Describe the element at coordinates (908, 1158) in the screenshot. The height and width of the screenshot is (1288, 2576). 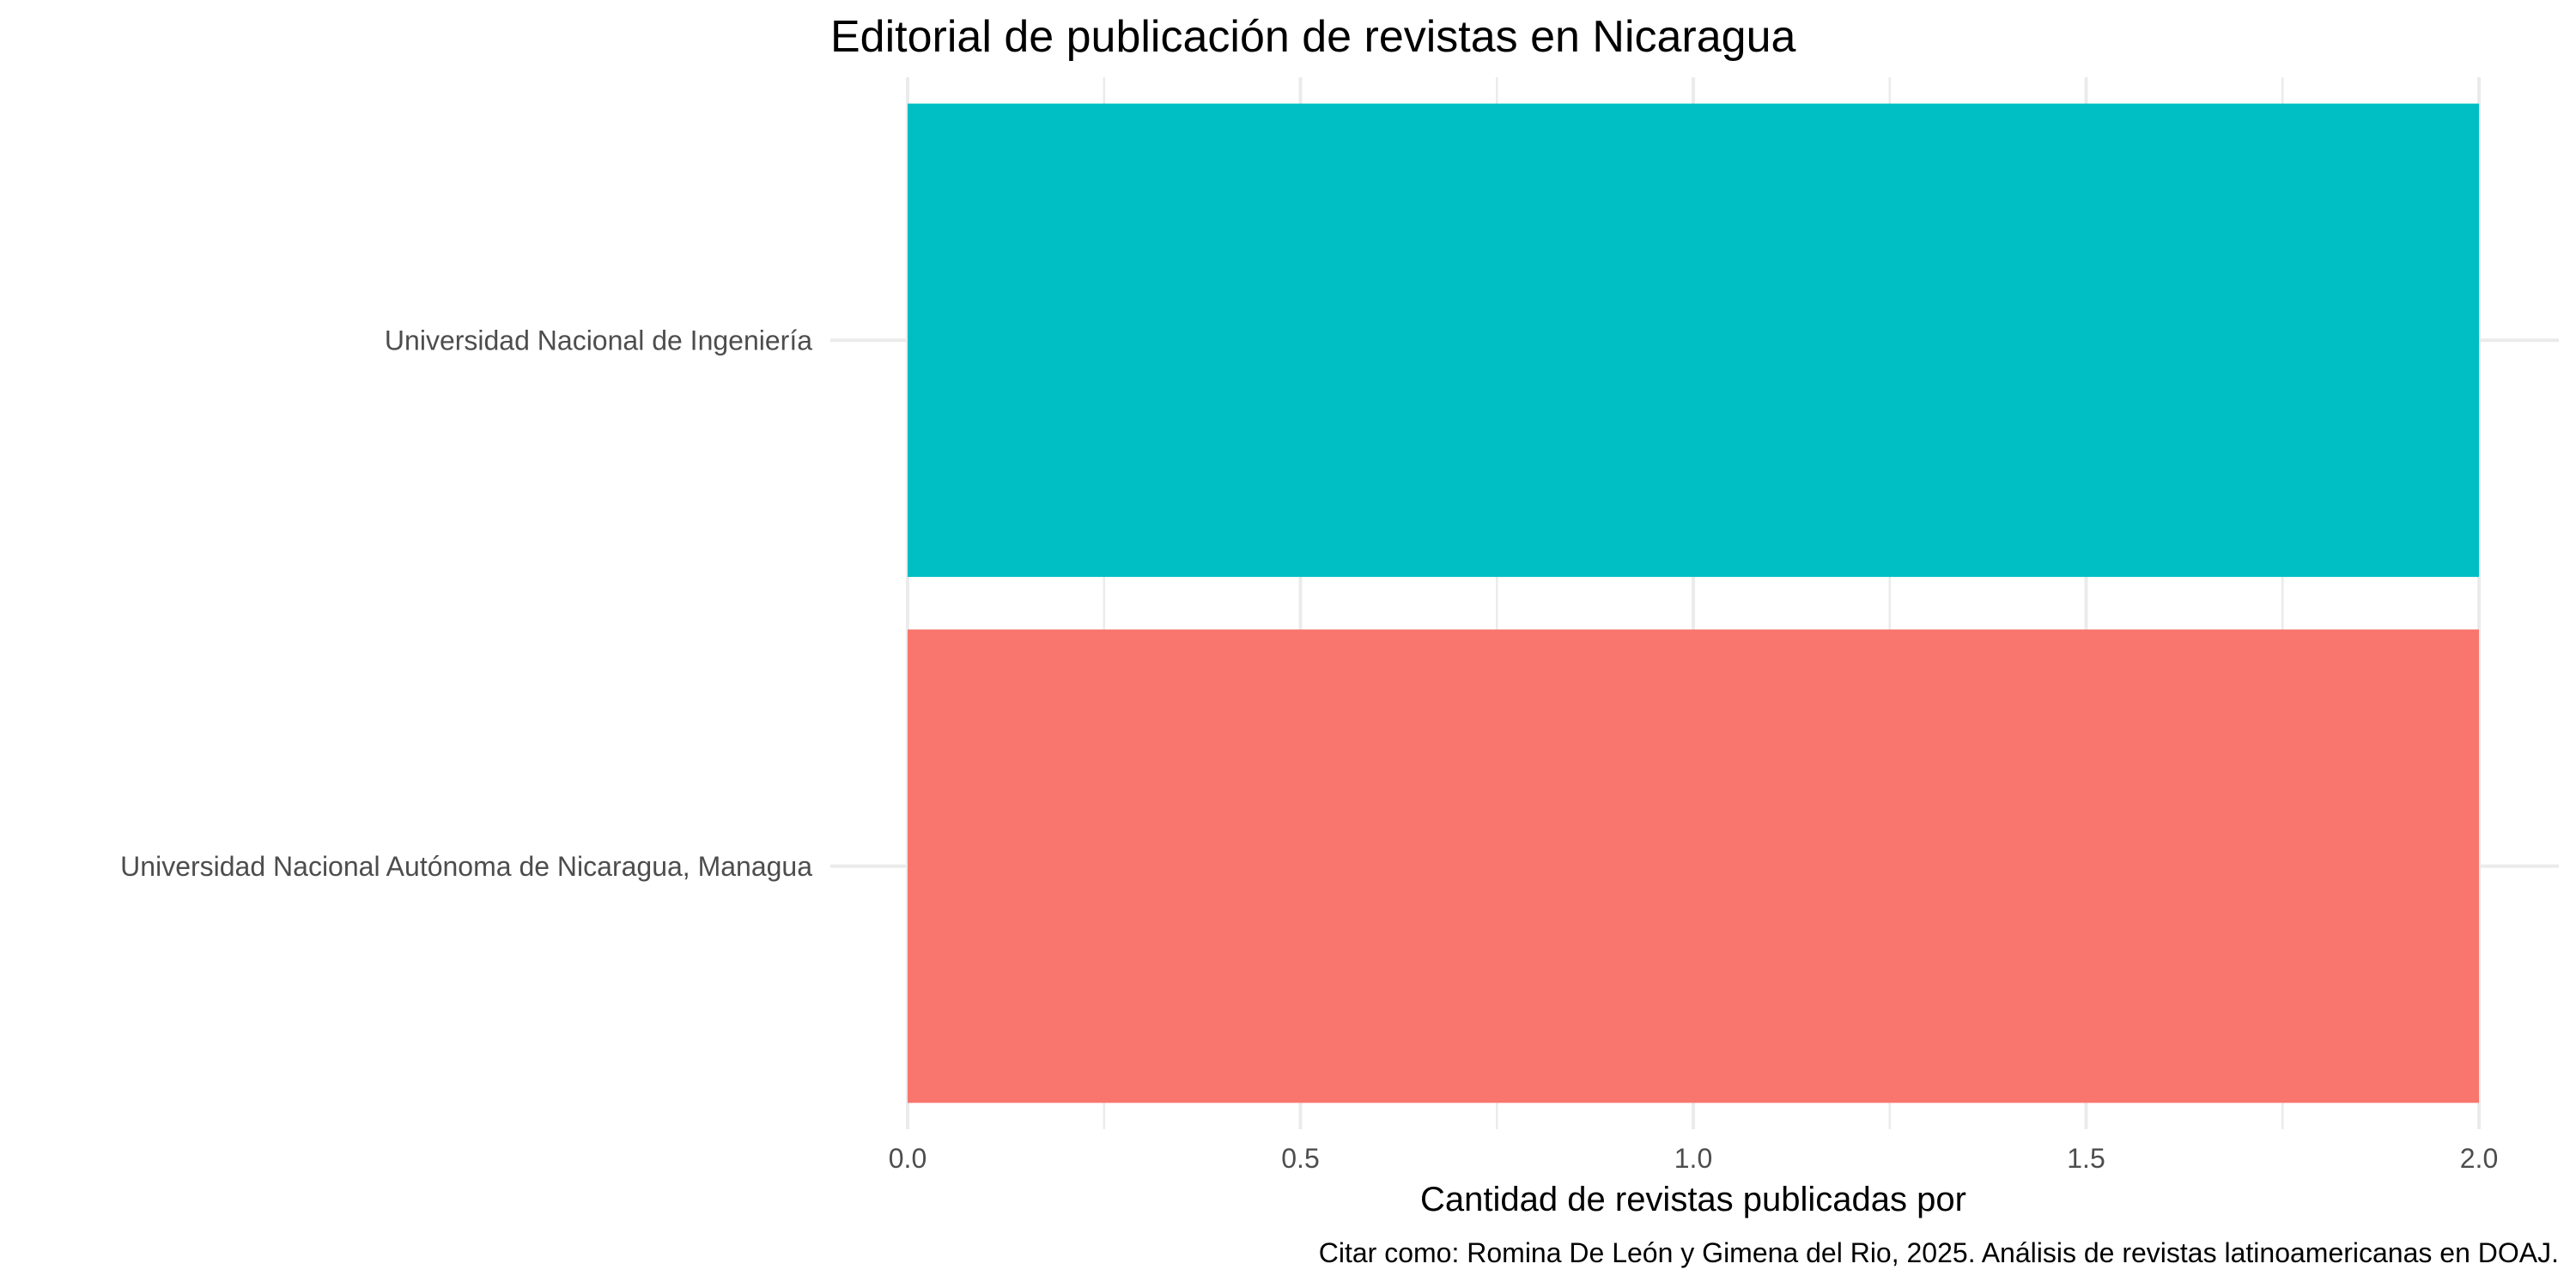
I see `x-tick-label: 0.0` at that location.